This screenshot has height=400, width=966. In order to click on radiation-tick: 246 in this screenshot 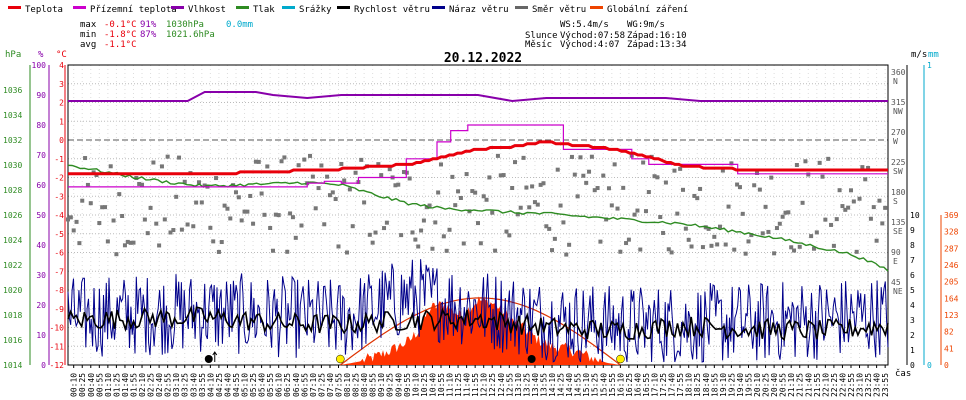, I will do `click(951, 265)`.